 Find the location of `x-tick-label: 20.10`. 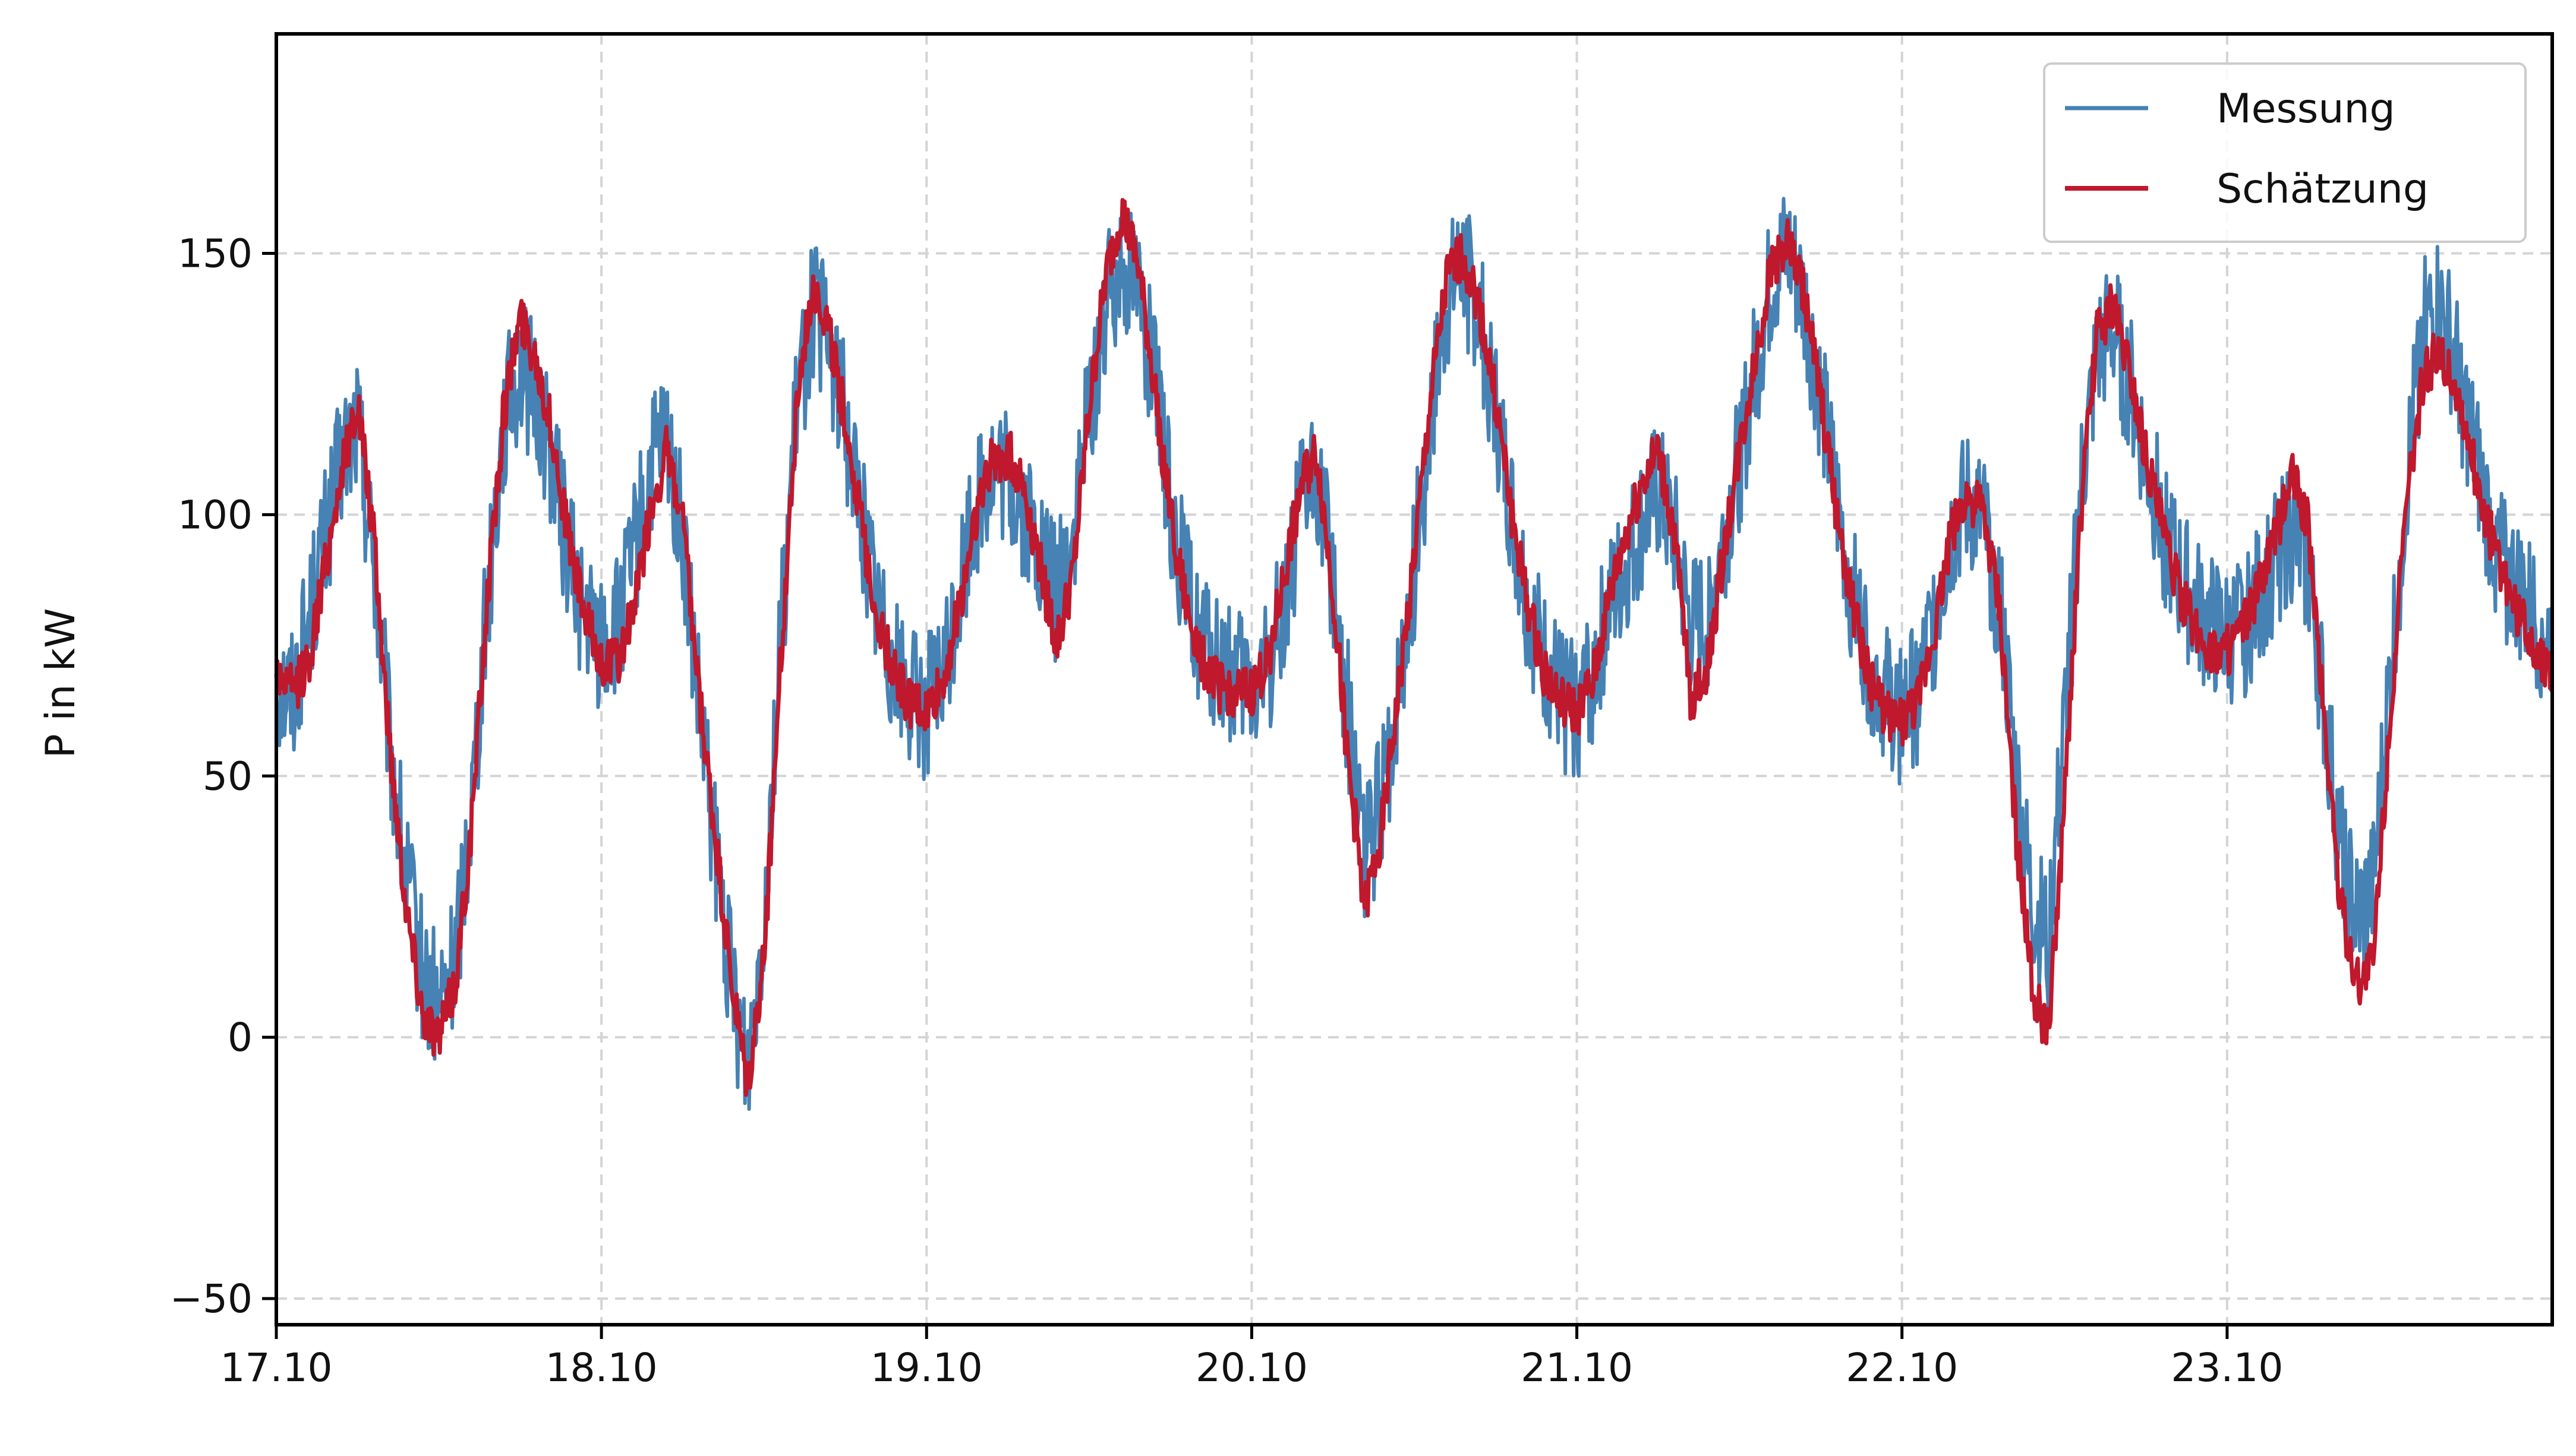

x-tick-label: 20.10 is located at coordinates (1252, 1368).